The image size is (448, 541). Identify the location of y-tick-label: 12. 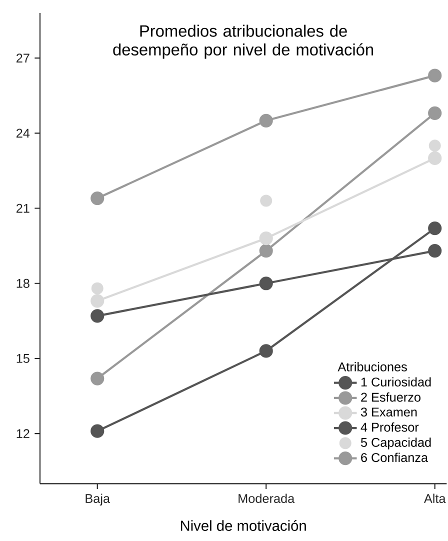
(23, 433).